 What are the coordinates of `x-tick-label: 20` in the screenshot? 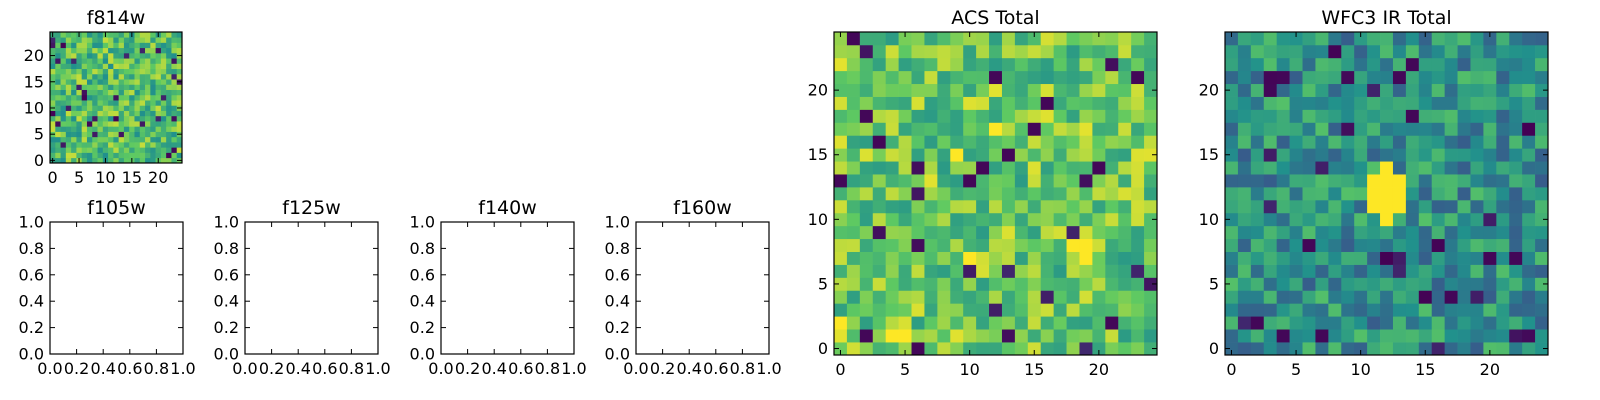 It's located at (1490, 369).